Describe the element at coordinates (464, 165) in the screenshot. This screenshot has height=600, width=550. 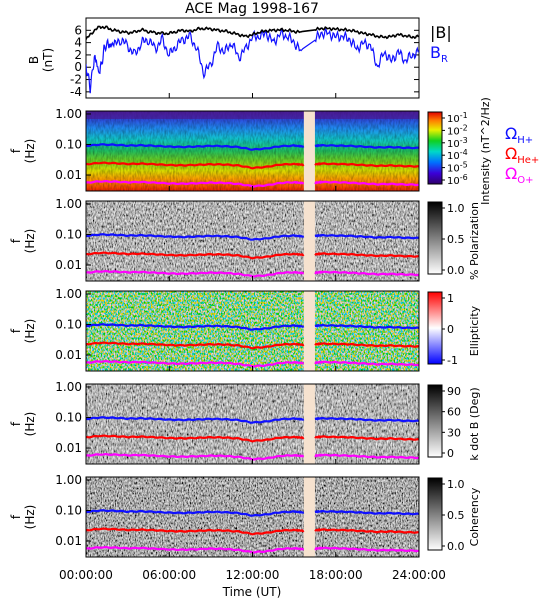
I see `cbar-tick-exponent: -5` at that location.